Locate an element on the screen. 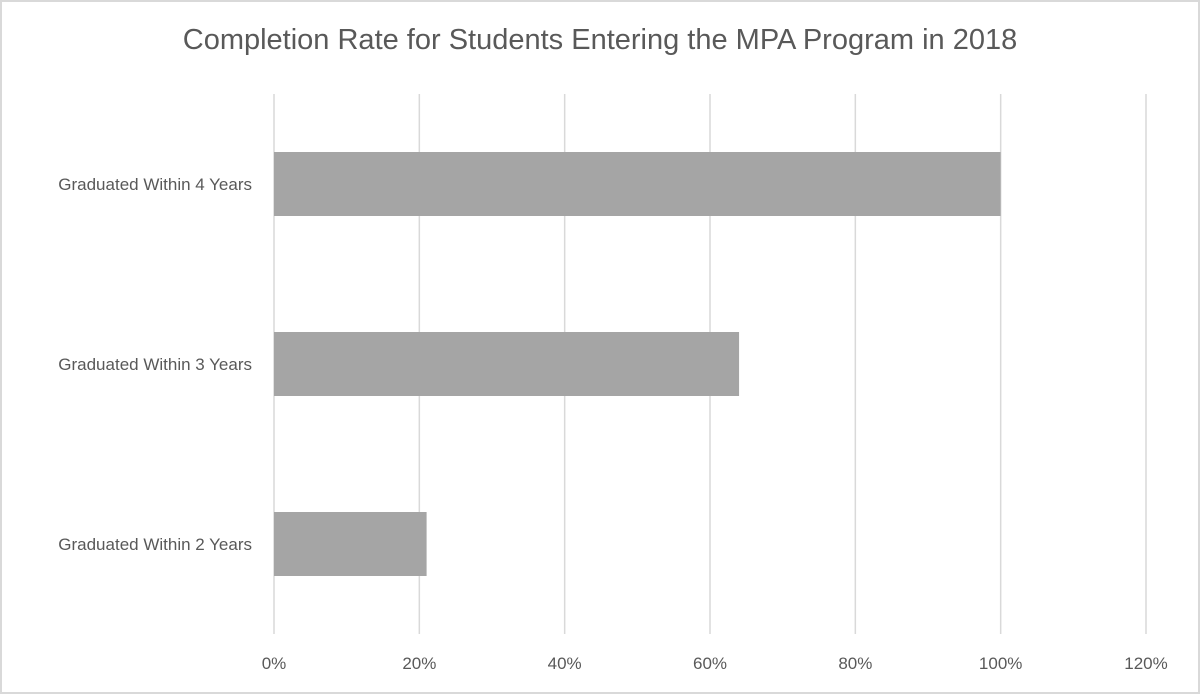 Image resolution: width=1200 pixels, height=694 pixels. x-tick-label: 20% is located at coordinates (419, 663).